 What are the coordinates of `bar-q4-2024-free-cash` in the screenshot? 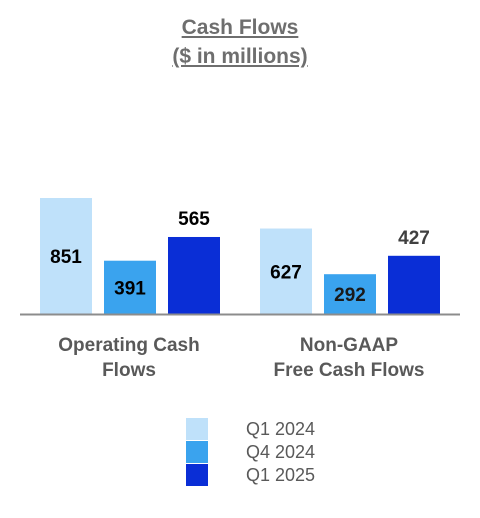 It's located at (350, 294).